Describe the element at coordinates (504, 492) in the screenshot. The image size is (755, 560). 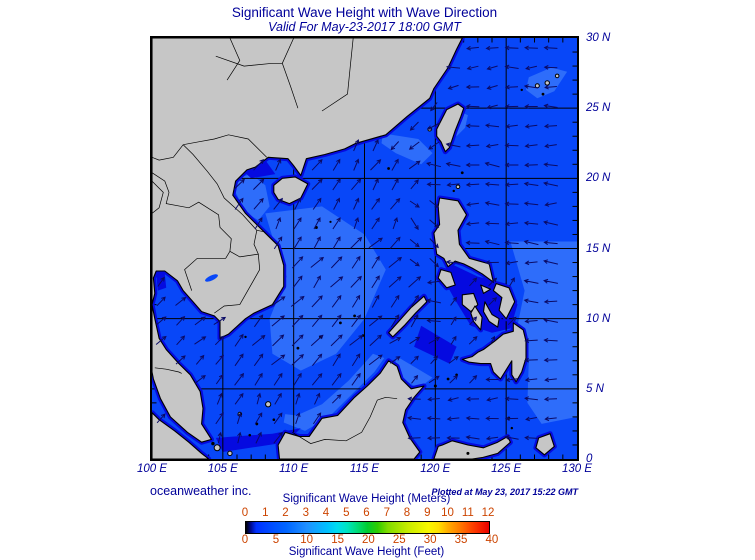
I see `plotted-timestamp: Plotted at May 23, 2017 15:22 GMT` at that location.